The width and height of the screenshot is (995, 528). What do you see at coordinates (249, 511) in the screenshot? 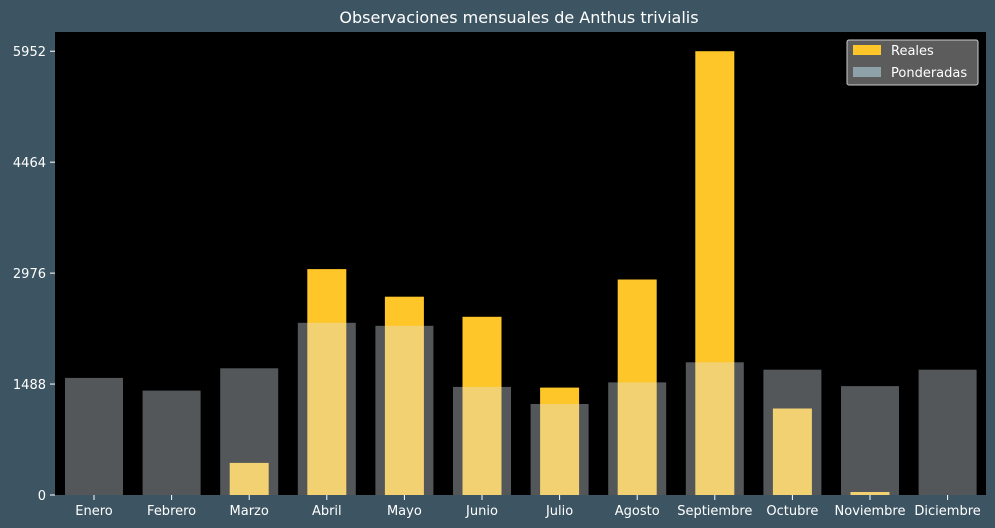
I see `x-tick-label: Marzo` at bounding box center [249, 511].